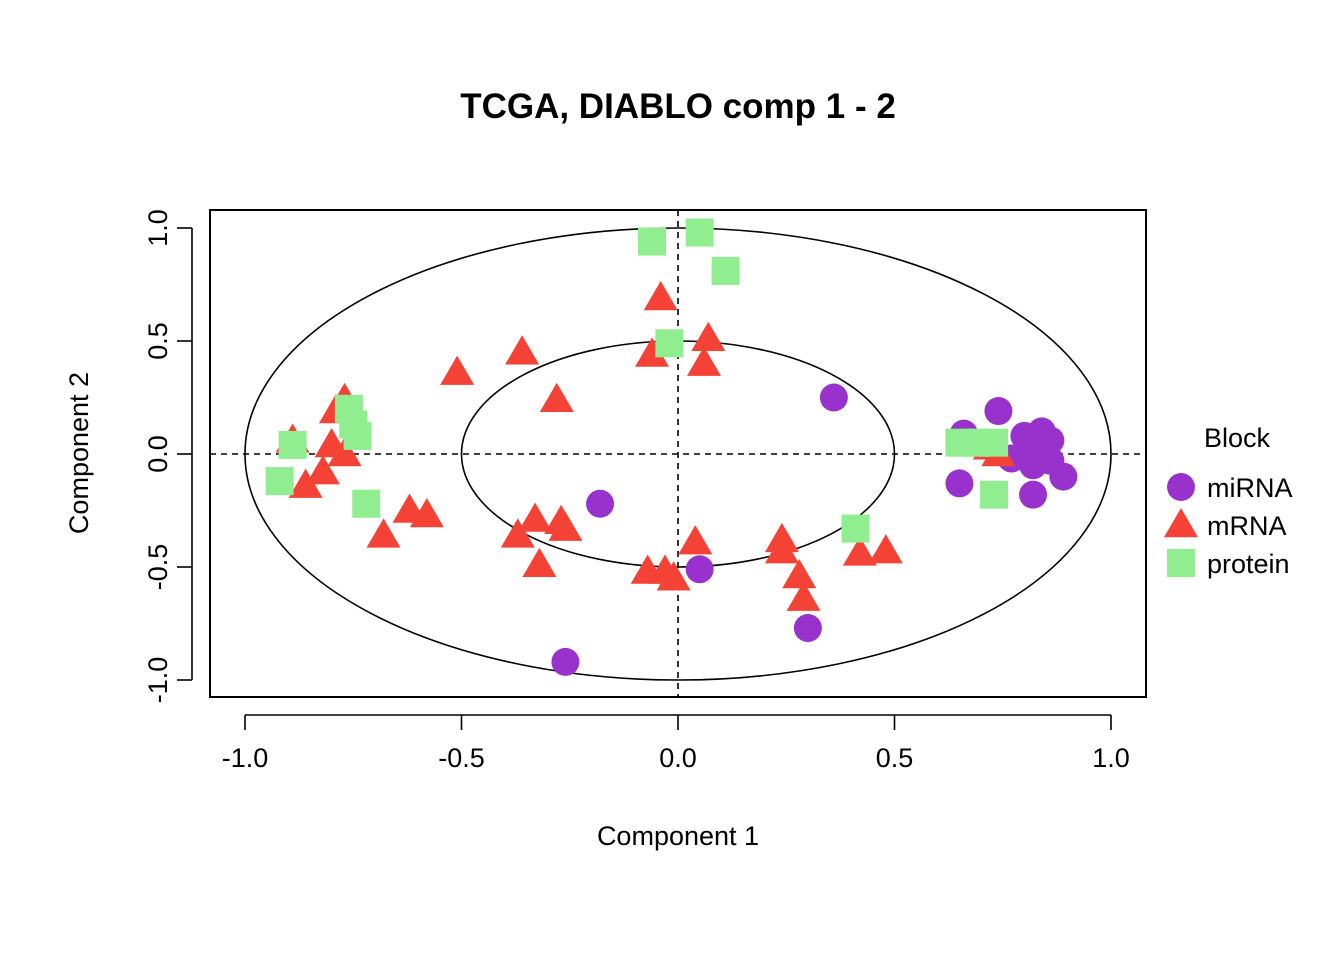  Describe the element at coordinates (678, 758) in the screenshot. I see `x-tick-label: 0.0` at that location.